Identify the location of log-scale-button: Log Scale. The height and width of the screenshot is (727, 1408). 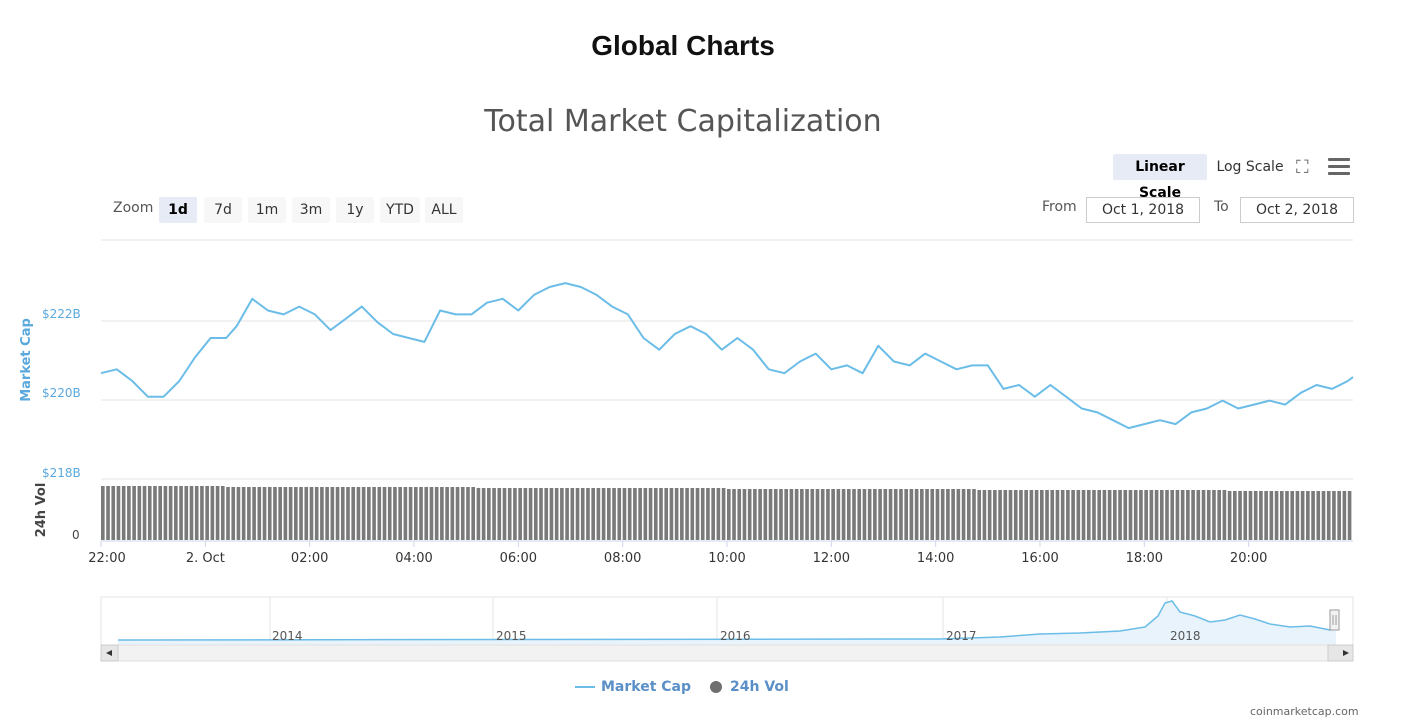
(1250, 167).